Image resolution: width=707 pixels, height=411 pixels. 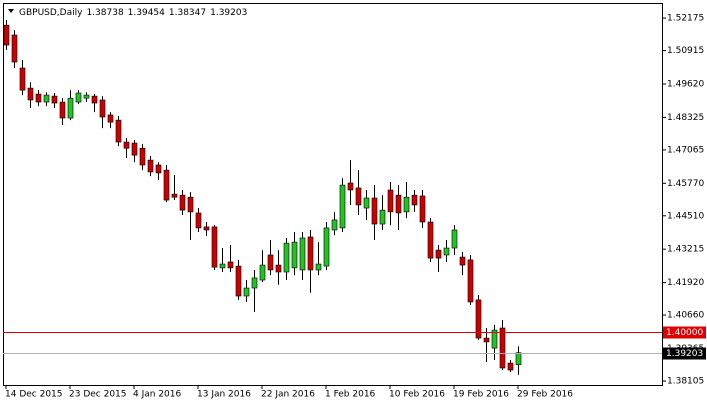 I want to click on level-label: 1.40000, so click(x=684, y=333).